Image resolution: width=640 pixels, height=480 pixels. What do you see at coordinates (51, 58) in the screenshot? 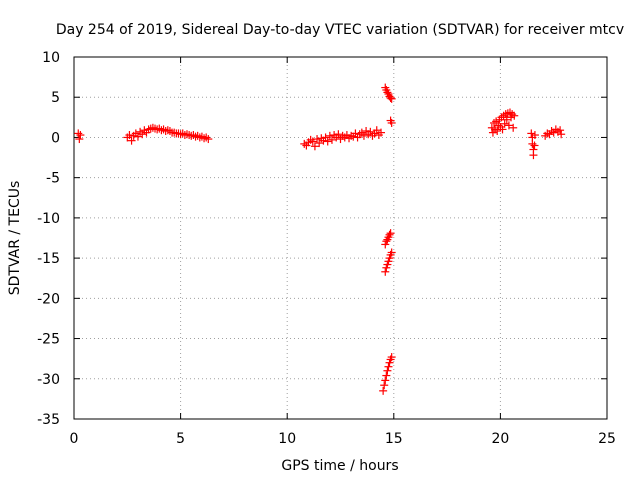
I see `y-tick-label: 10` at bounding box center [51, 58].